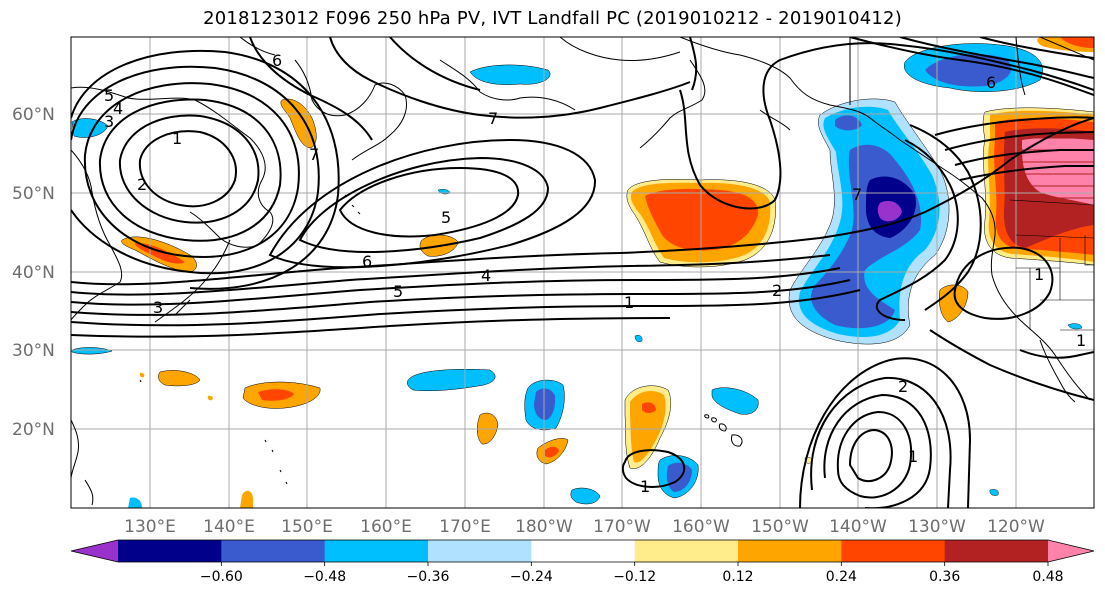 Image resolution: width=1105 pixels, height=601 pixels. What do you see at coordinates (1071, 551) in the screenshot?
I see `colorbar-extension-high` at bounding box center [1071, 551].